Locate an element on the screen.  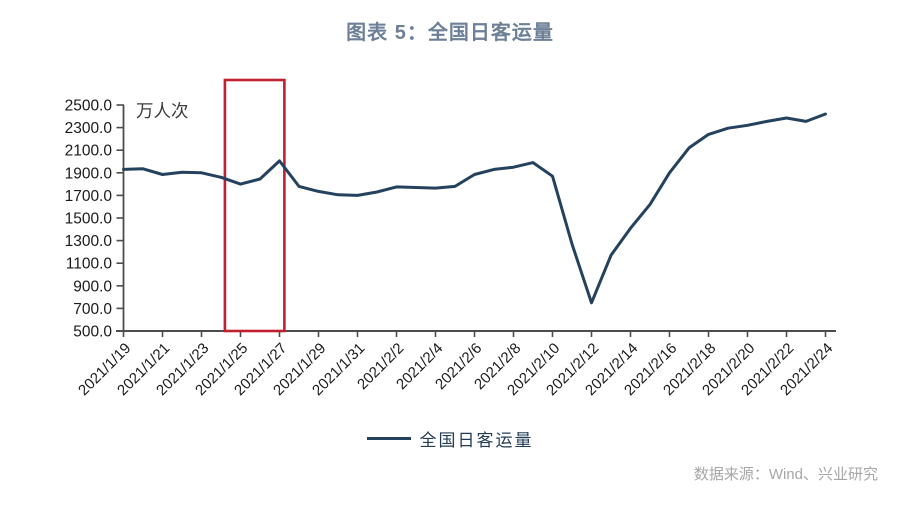
y-tick-label: 900.0 is located at coordinates (92, 286).